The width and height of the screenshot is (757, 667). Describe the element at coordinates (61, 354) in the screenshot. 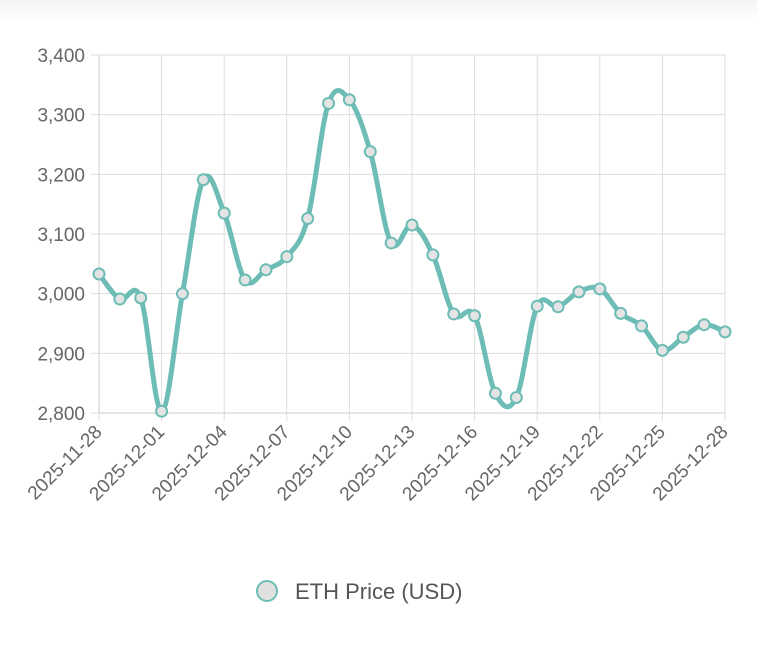

I see `y-tick-label: 2,900` at that location.